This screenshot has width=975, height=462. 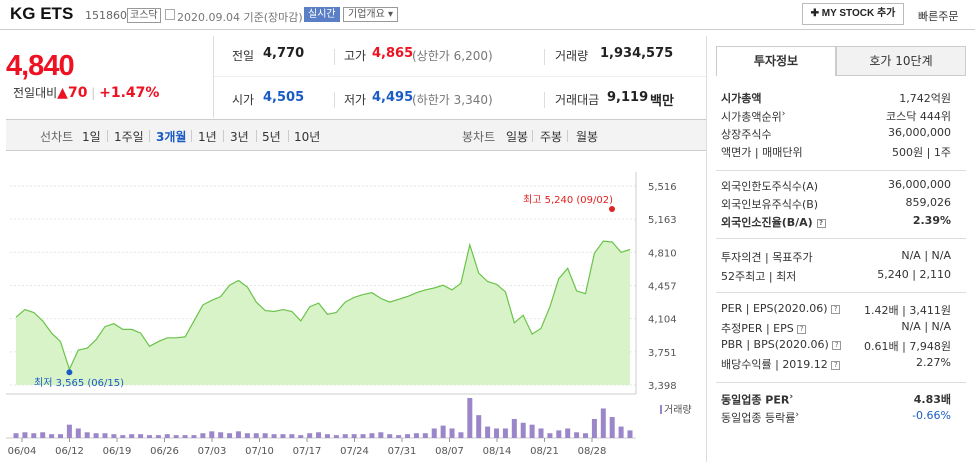 I want to click on info-tabs: 투자정보 호가 10단계, so click(x=841, y=61).